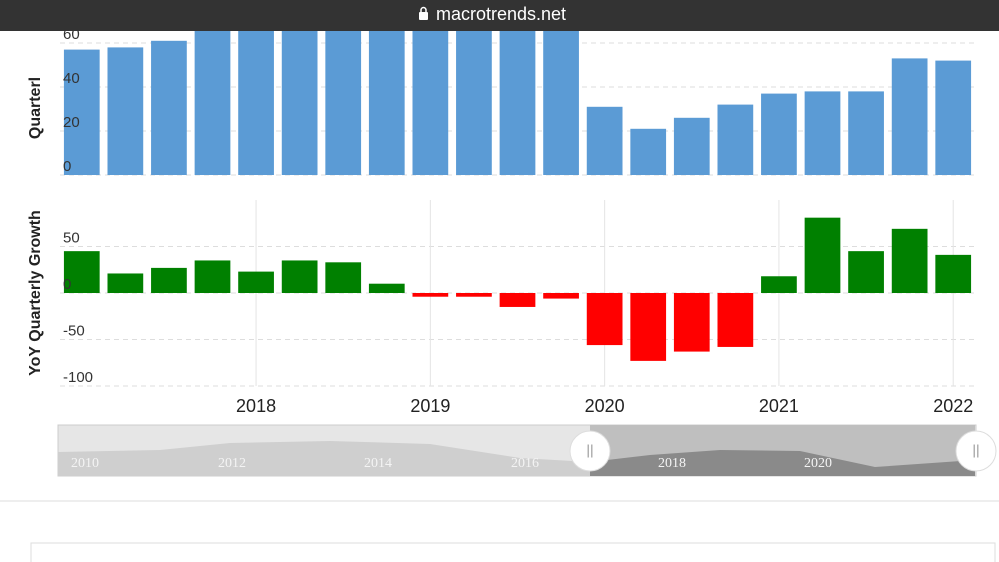 This screenshot has width=999, height=562. I want to click on lock-icon, so click(423, 16).